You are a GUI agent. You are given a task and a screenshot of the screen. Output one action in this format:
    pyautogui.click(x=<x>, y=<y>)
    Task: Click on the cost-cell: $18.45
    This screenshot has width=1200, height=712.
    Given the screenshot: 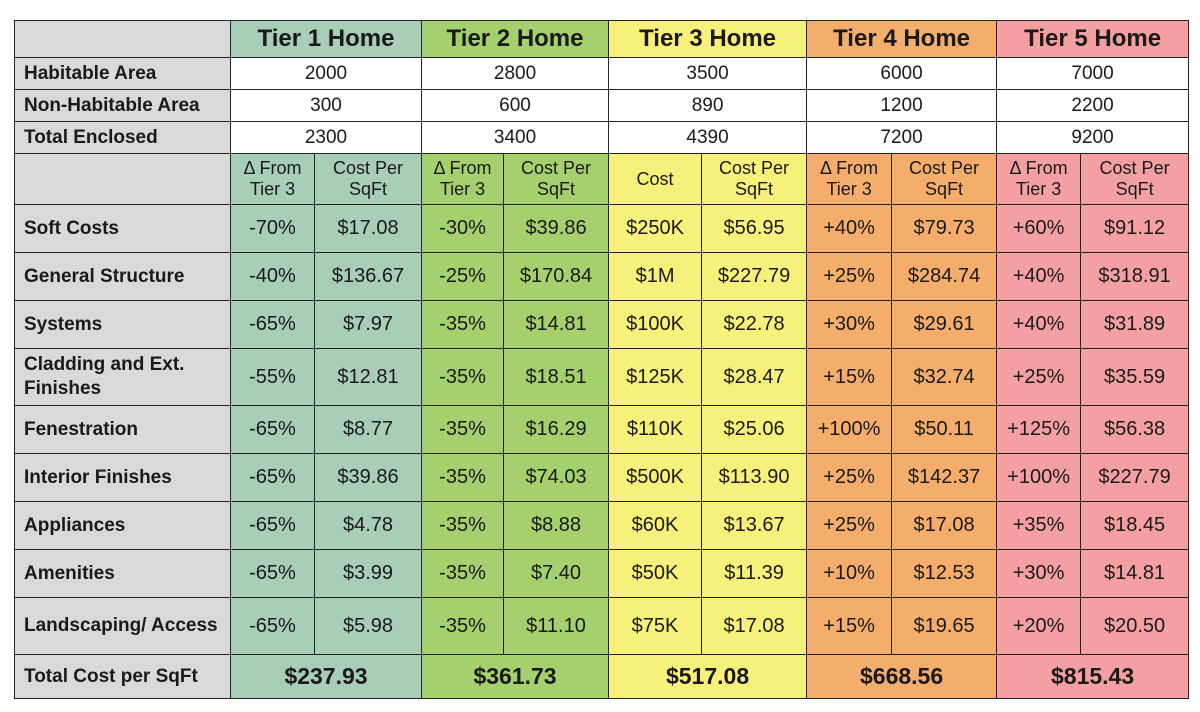 What is the action you would take?
    pyautogui.click(x=1135, y=525)
    